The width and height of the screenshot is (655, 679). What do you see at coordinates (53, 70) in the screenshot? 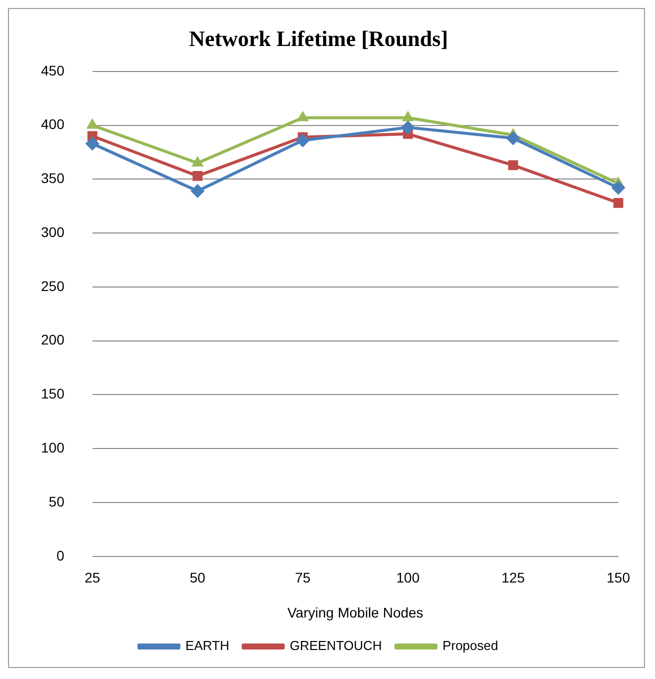
I see `y-tick-label: 450` at bounding box center [53, 70].